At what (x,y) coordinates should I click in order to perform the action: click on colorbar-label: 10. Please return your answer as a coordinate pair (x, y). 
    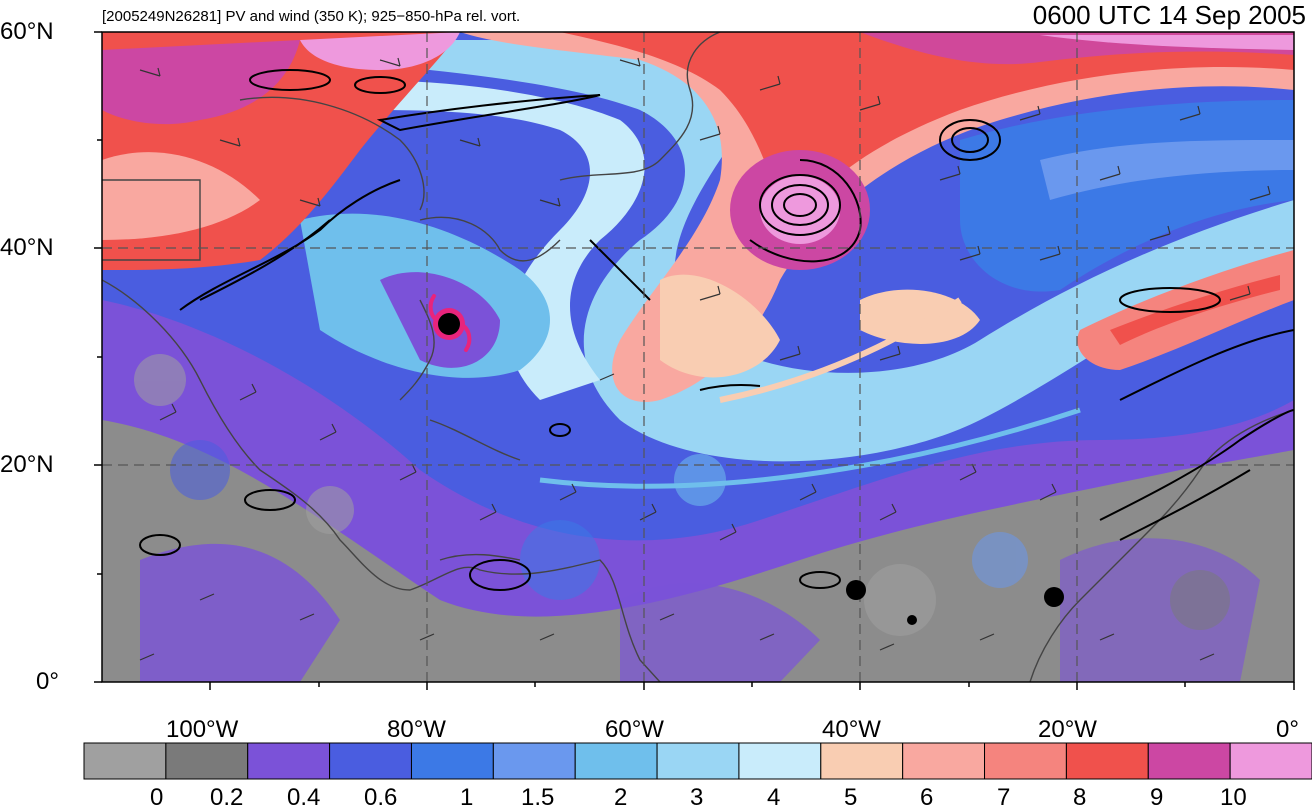
    Looking at the image, I should click on (1233, 797).